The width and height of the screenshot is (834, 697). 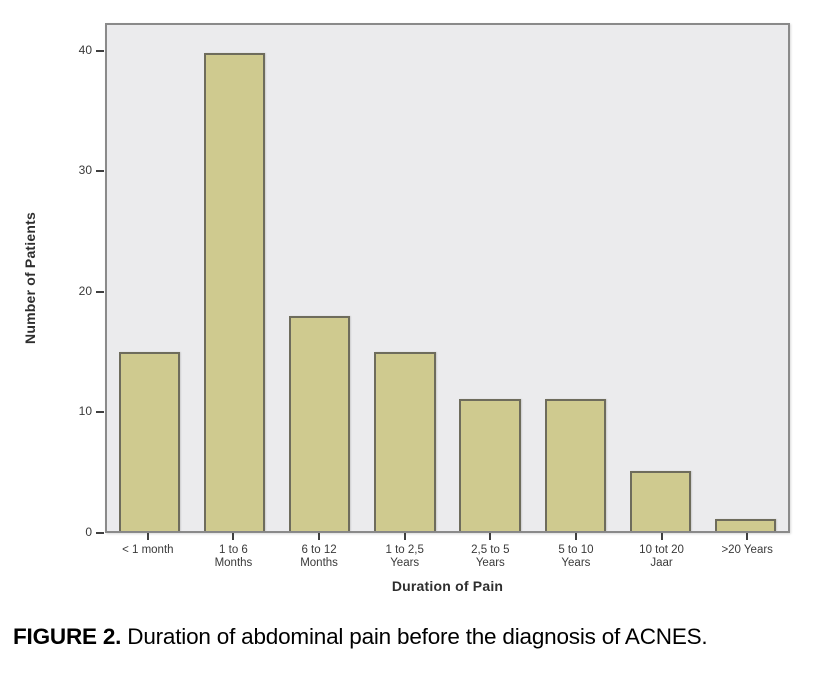 I want to click on y-tick-label: 30, so click(x=85, y=170).